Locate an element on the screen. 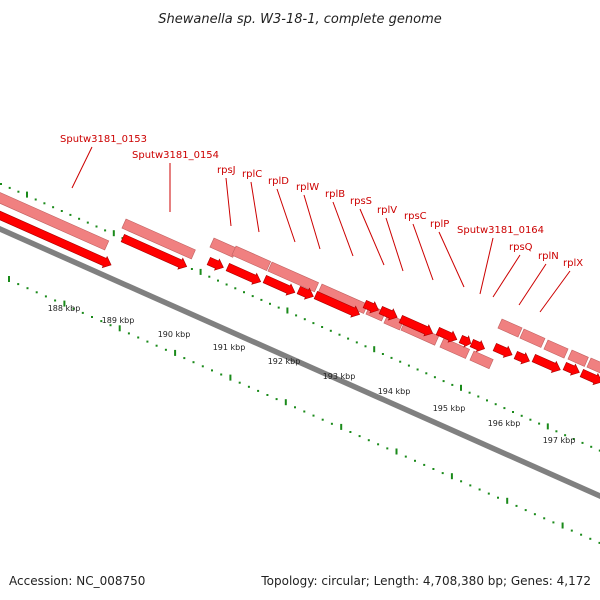 The width and height of the screenshot is (600, 600). map-title: Shewanella sp. W3-18-1, complete genome is located at coordinates (299, 19).